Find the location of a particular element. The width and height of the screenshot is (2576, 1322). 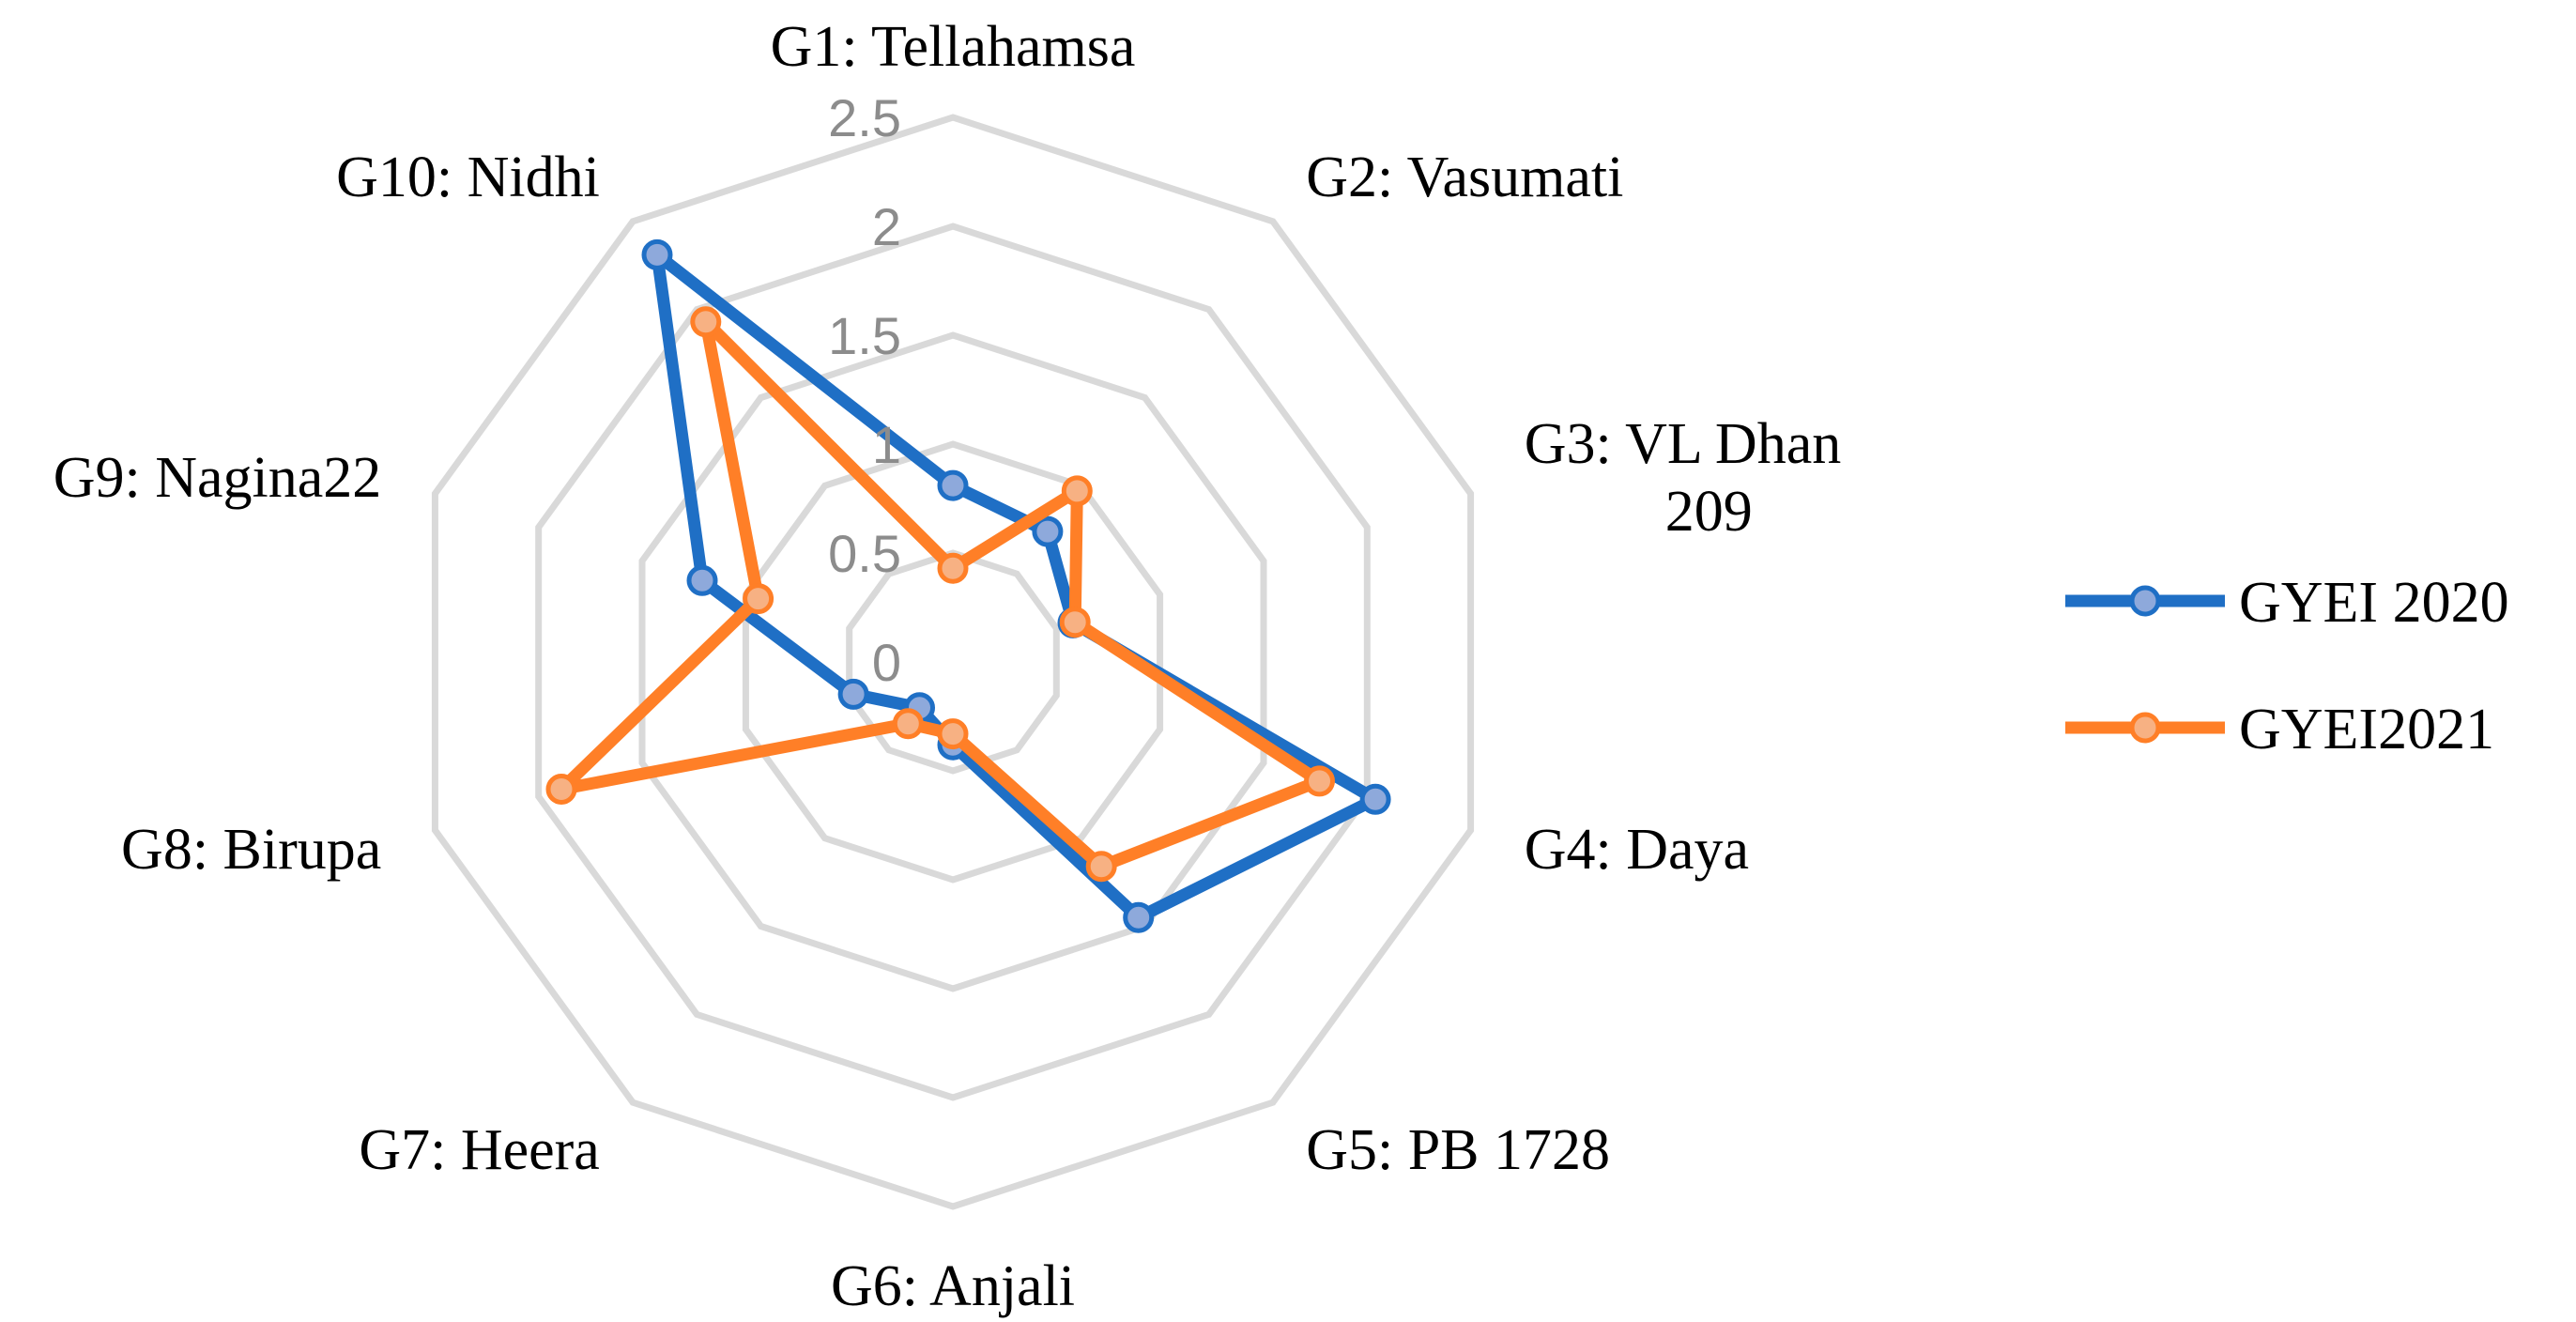

category-label: G5: PB 1728 is located at coordinates (1458, 1150).